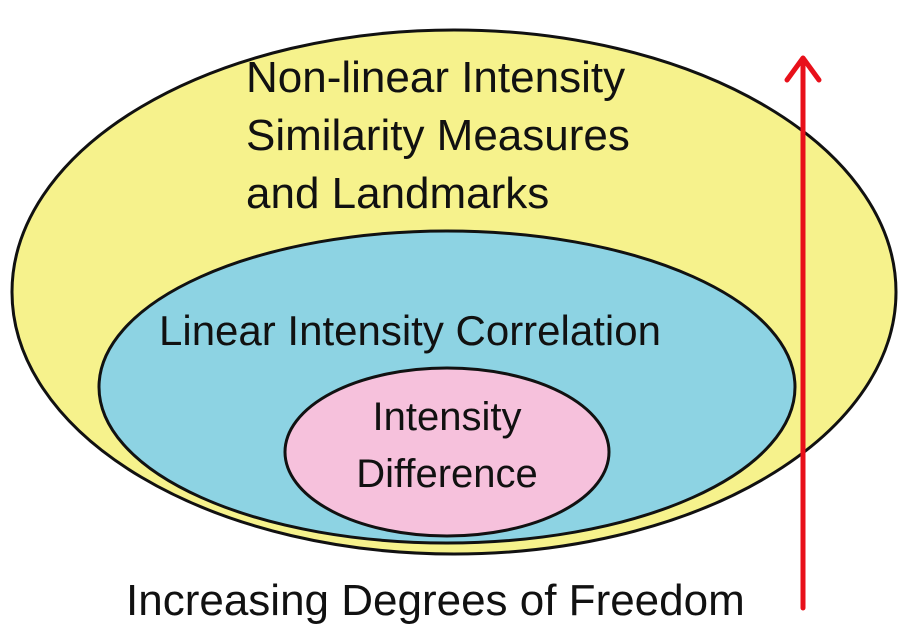 Image resolution: width=900 pixels, height=628 pixels. Describe the element at coordinates (803, 69) in the screenshot. I see `arrow-up-icon` at that location.